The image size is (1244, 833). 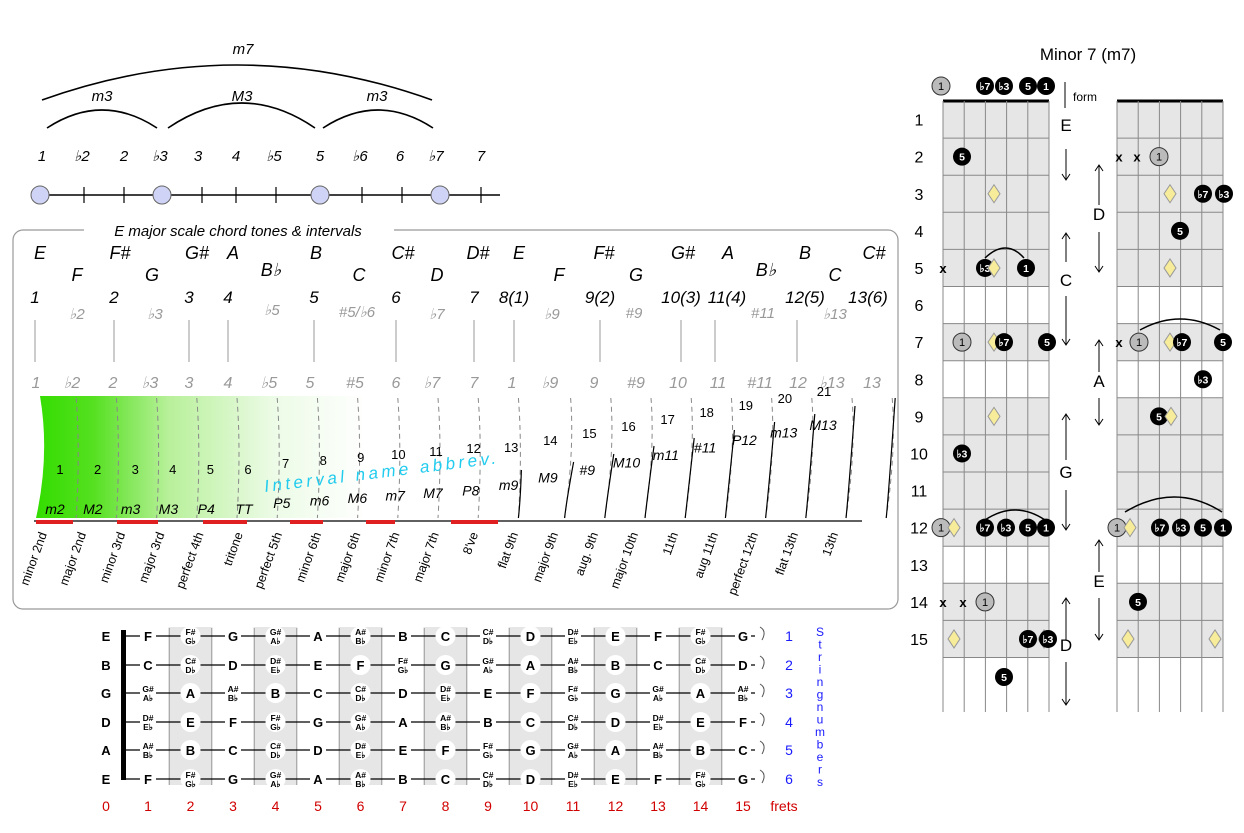 I want to click on fret-note: F, so click(x=531, y=693).